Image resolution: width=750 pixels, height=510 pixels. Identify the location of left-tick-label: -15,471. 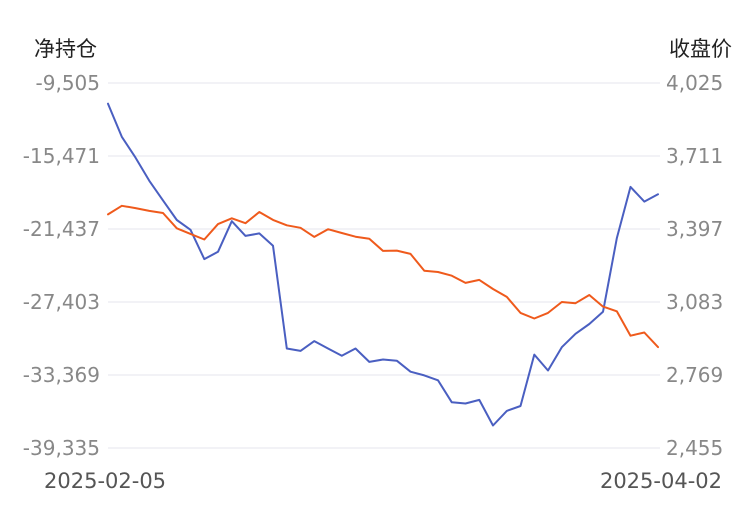
(61, 156).